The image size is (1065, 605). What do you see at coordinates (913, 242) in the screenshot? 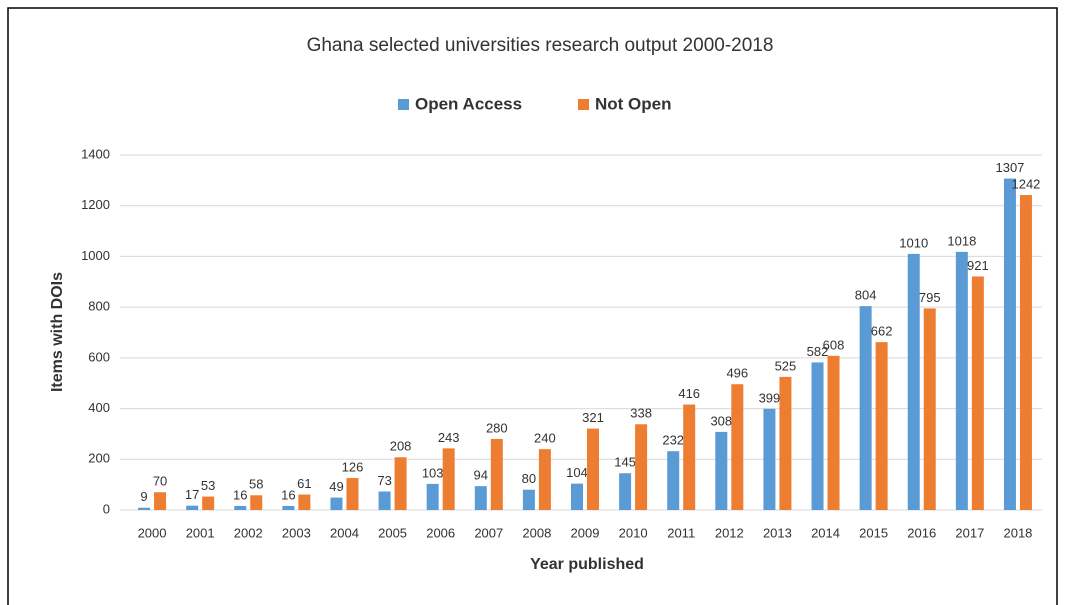
I see `data-label: 1010` at bounding box center [913, 242].